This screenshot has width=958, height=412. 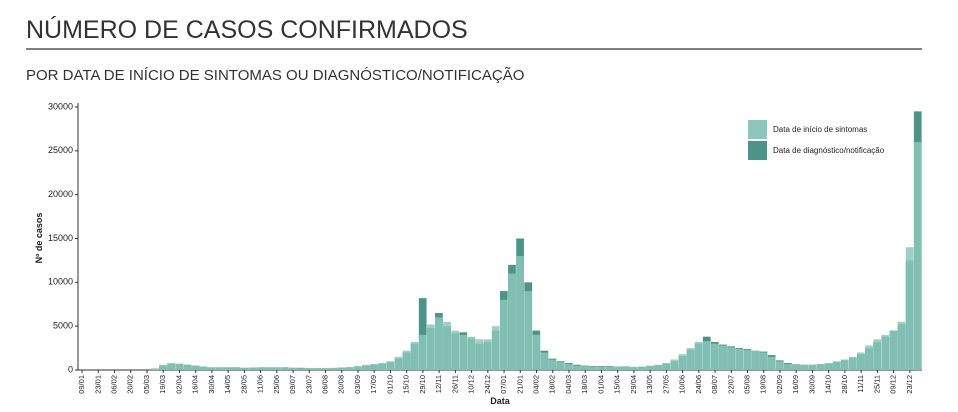 I want to click on y-tick-label: 10000, so click(x=60, y=282).